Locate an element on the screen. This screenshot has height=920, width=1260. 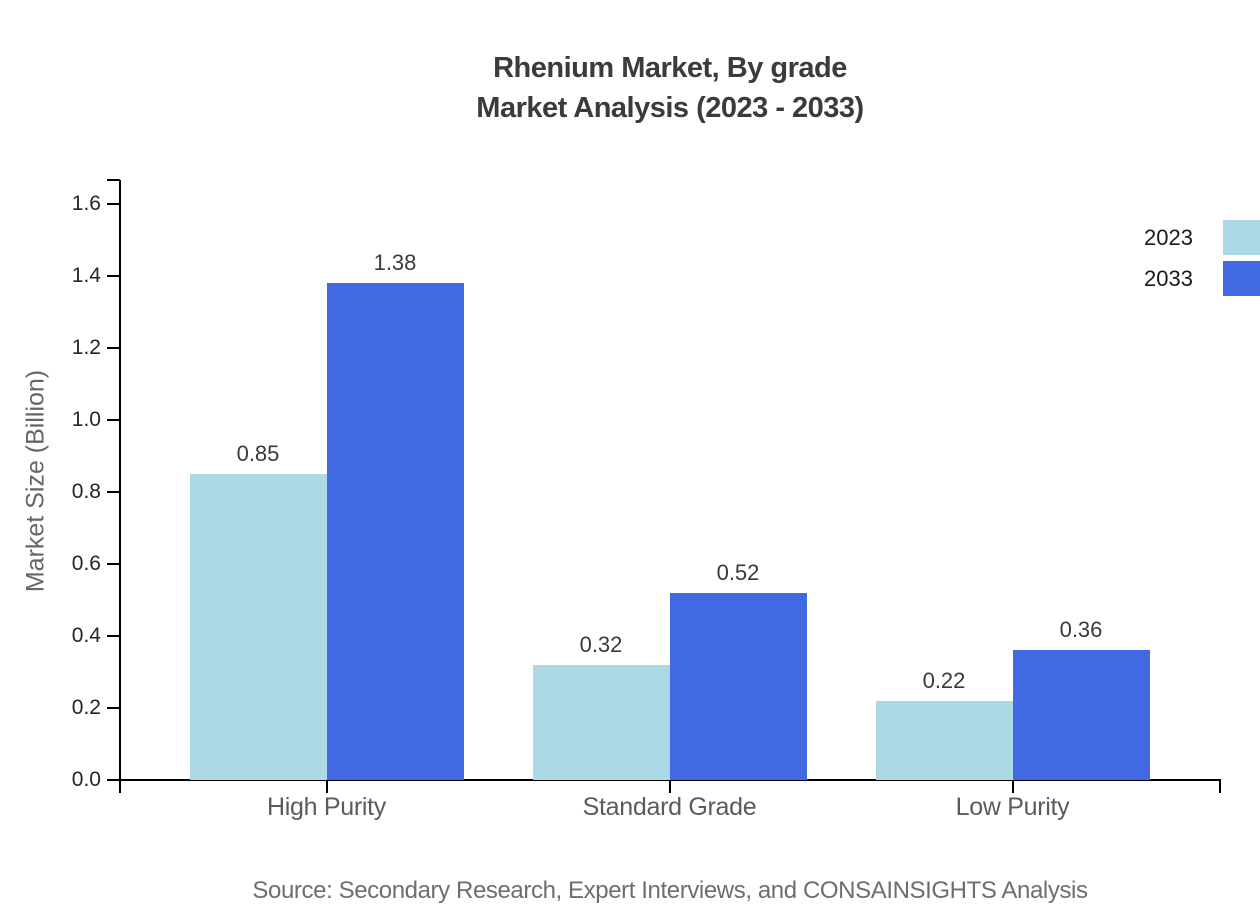
x-category-label: Low Purity is located at coordinates (1012, 807).